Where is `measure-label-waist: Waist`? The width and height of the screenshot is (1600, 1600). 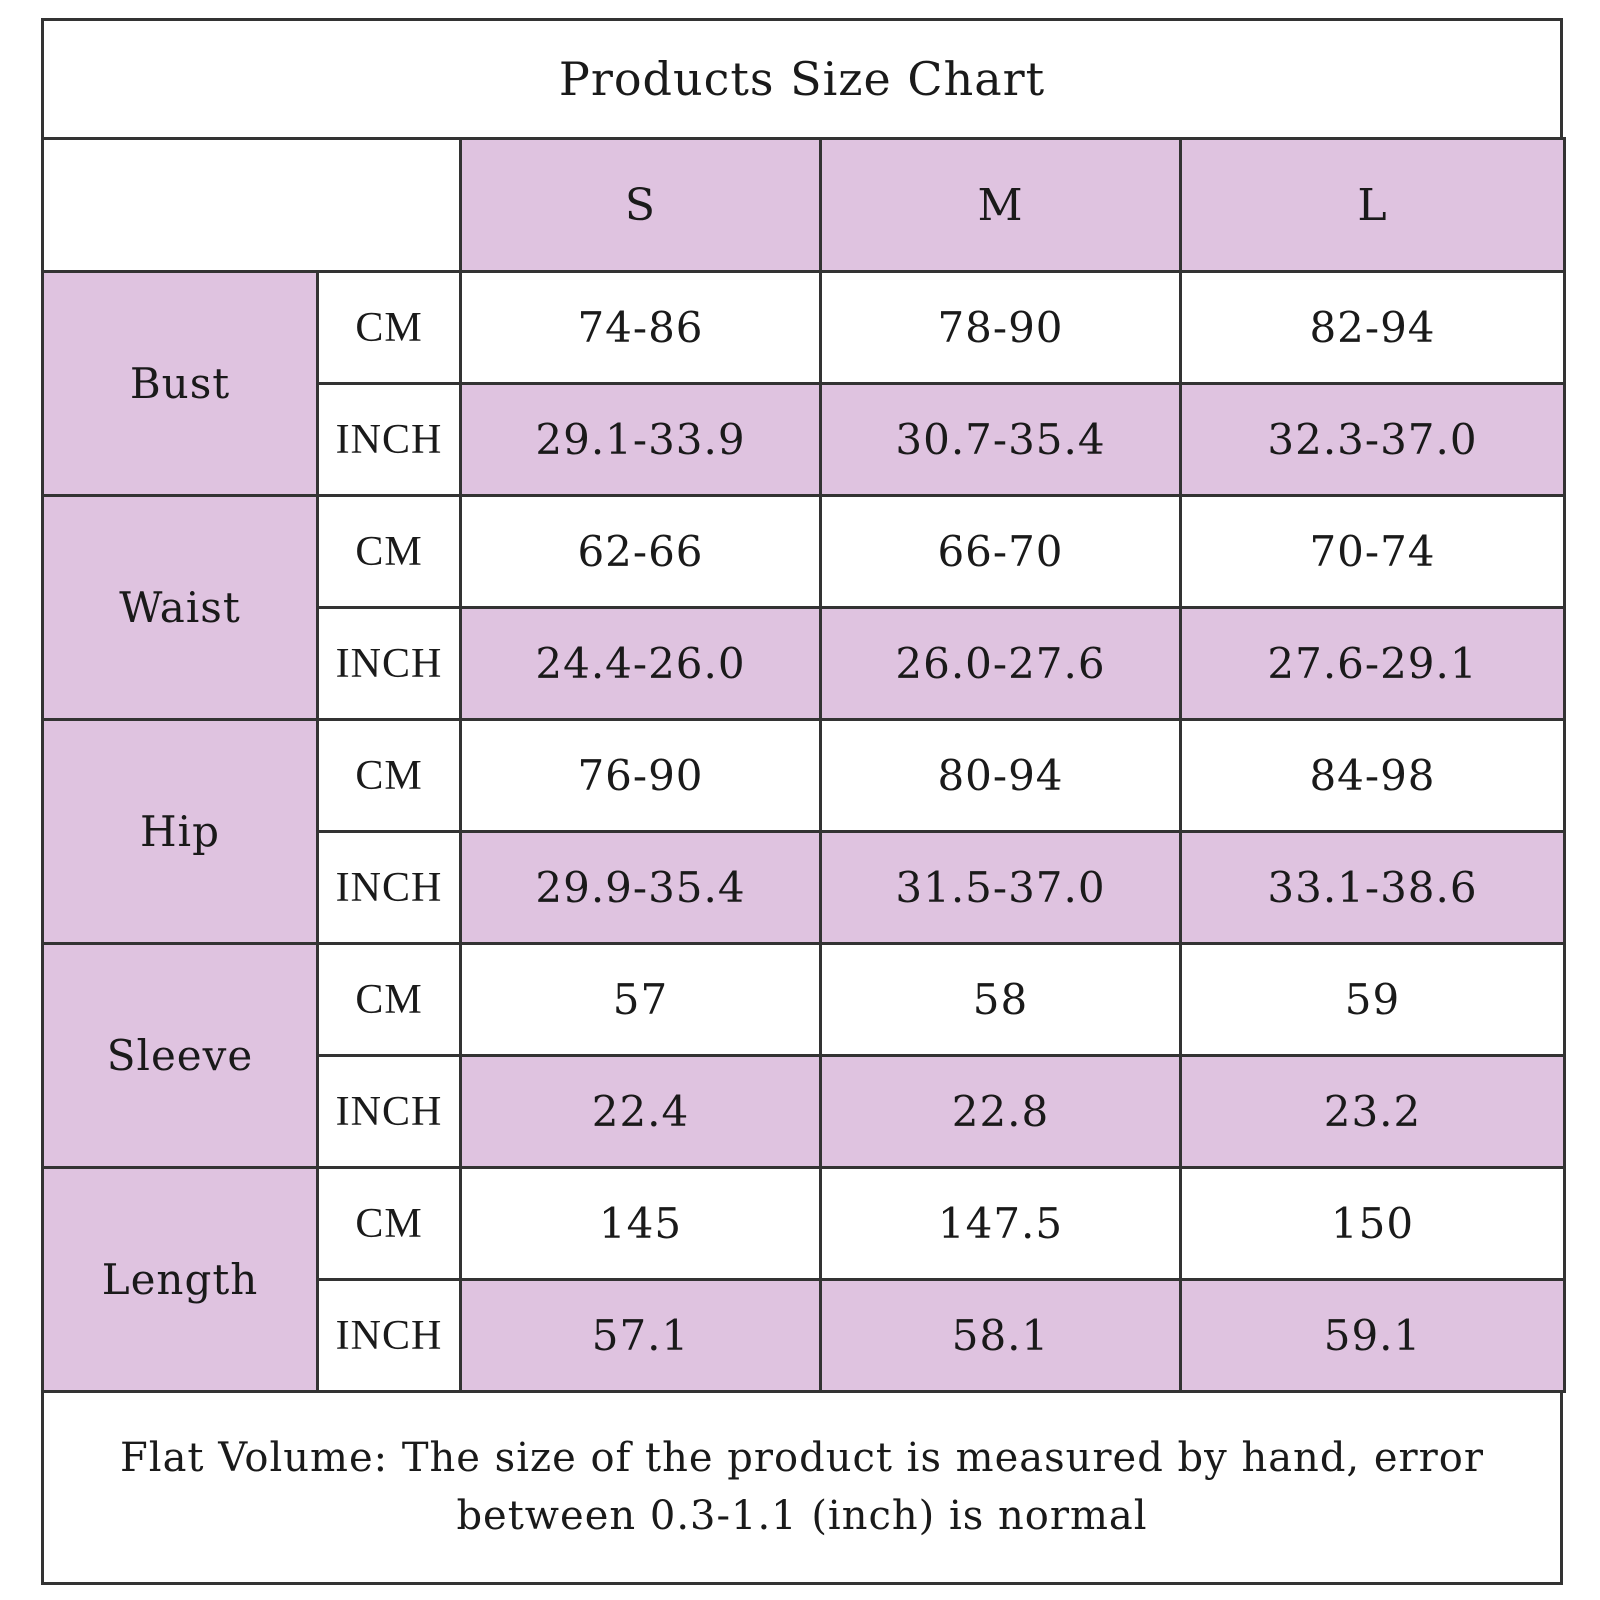 measure-label-waist: Waist is located at coordinates (180, 607).